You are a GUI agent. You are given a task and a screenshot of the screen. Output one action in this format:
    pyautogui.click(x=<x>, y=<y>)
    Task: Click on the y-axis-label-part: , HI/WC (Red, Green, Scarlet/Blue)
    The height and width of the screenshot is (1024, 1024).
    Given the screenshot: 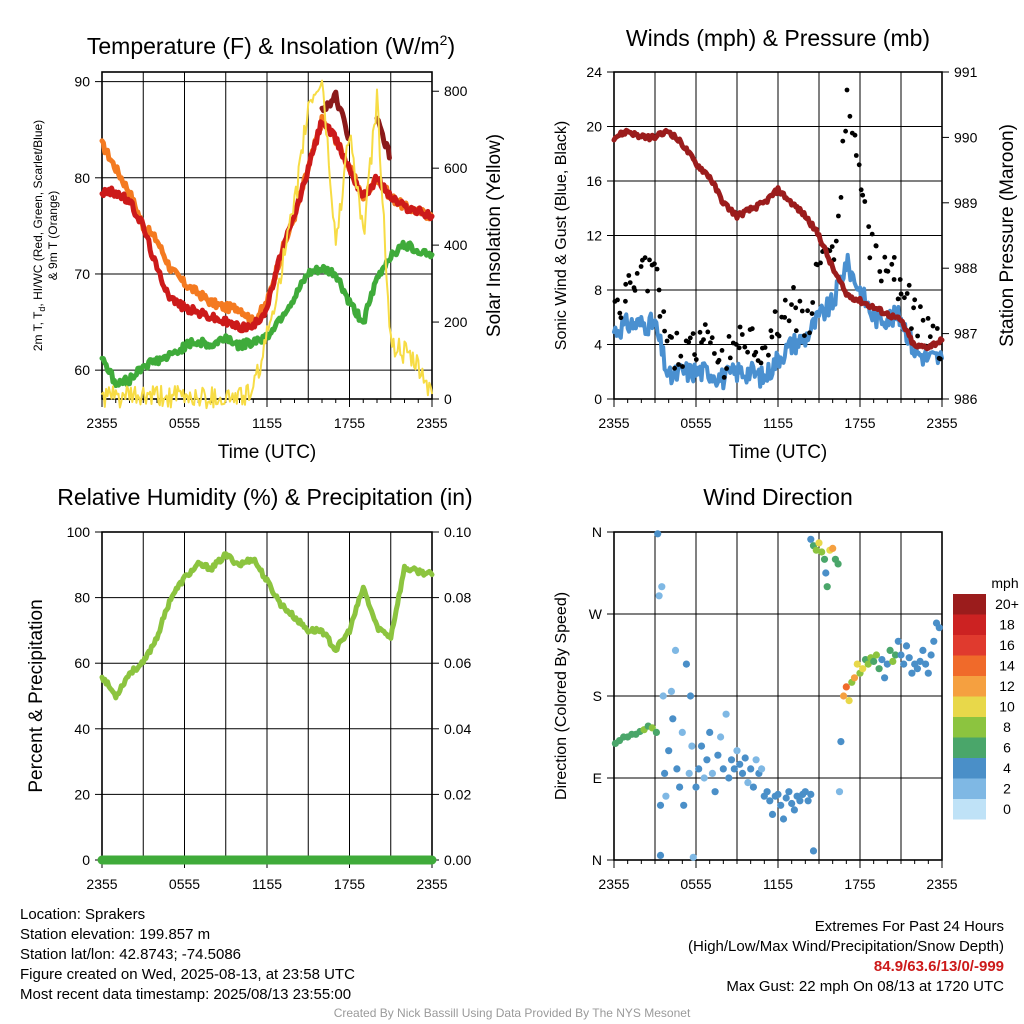 What is the action you would take?
    pyautogui.click(x=38, y=213)
    